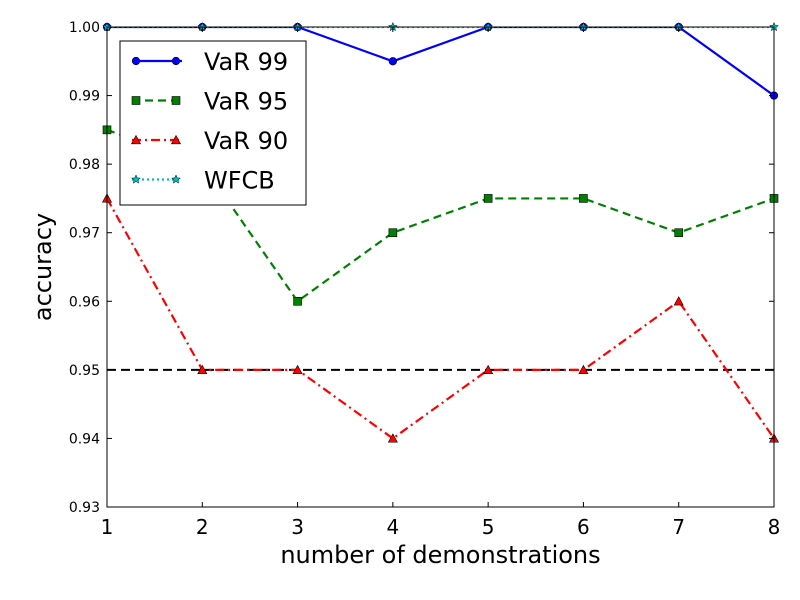 This screenshot has width=800, height=600. Describe the element at coordinates (84, 371) in the screenshot. I see `y-tick-label: 0.95` at that location.